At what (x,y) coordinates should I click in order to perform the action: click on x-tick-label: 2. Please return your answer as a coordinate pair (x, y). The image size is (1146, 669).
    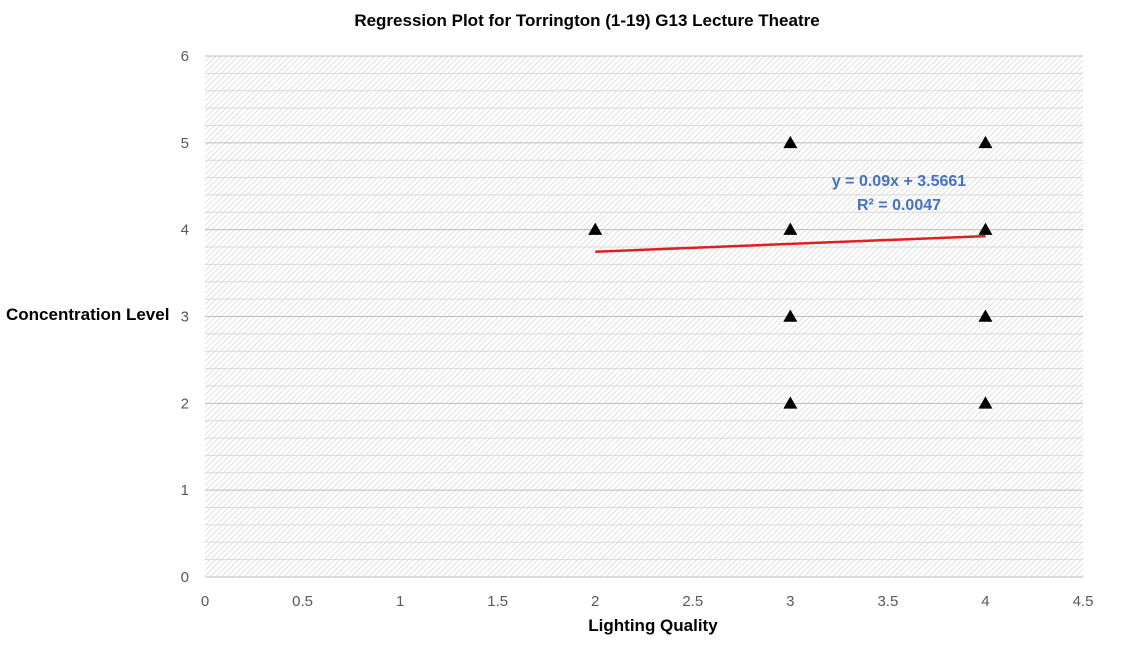
    Looking at the image, I should click on (595, 601).